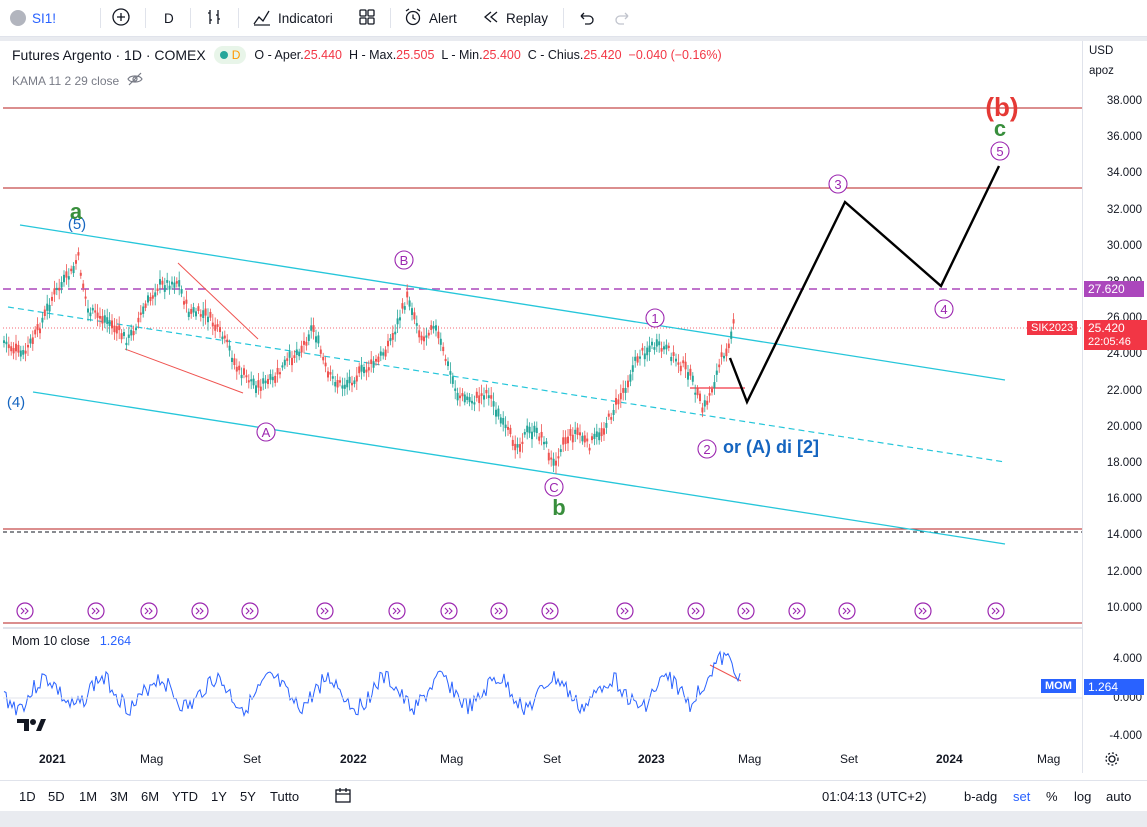 This screenshot has width=1147, height=827. I want to click on adjustment-label: apoz, so click(1101, 71).